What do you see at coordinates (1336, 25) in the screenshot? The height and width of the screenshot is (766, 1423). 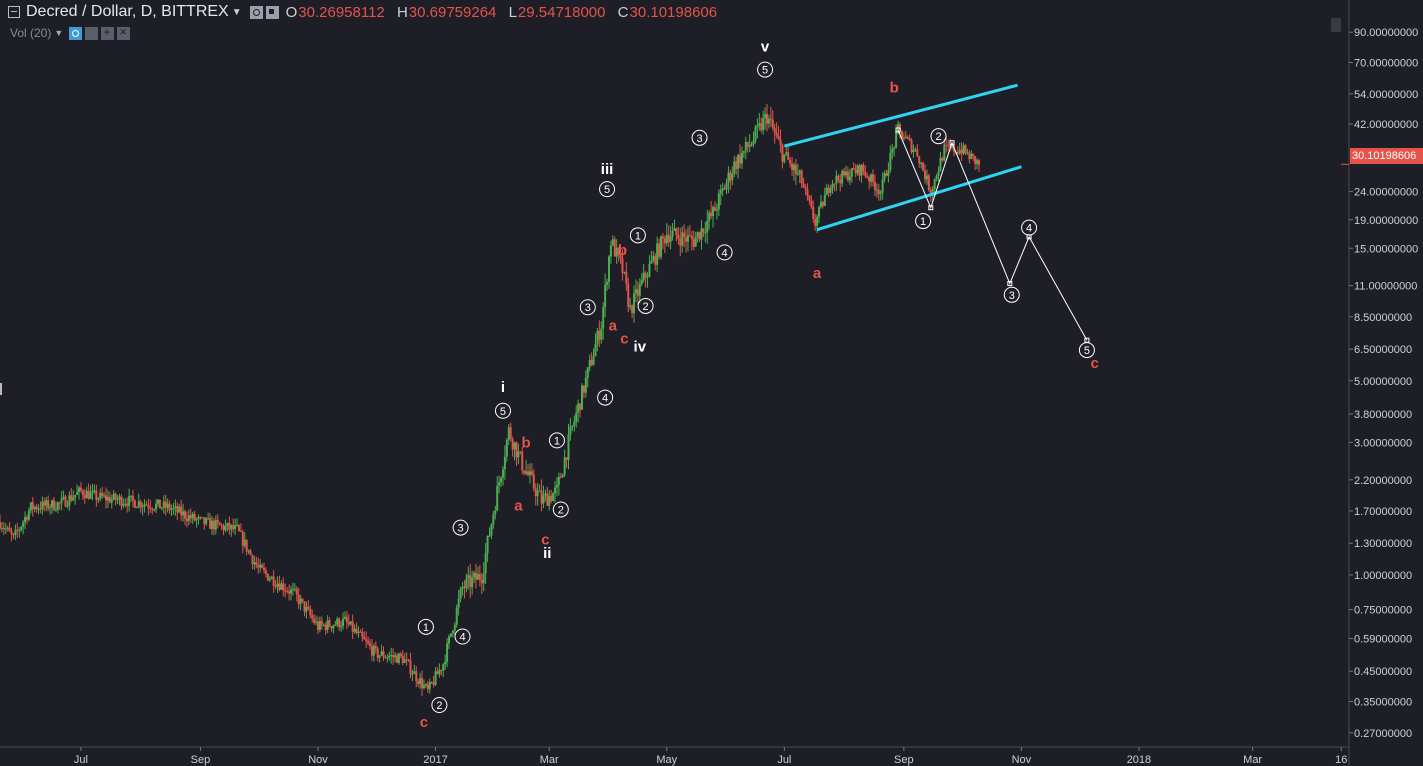 I see `scale-handle-icon` at bounding box center [1336, 25].